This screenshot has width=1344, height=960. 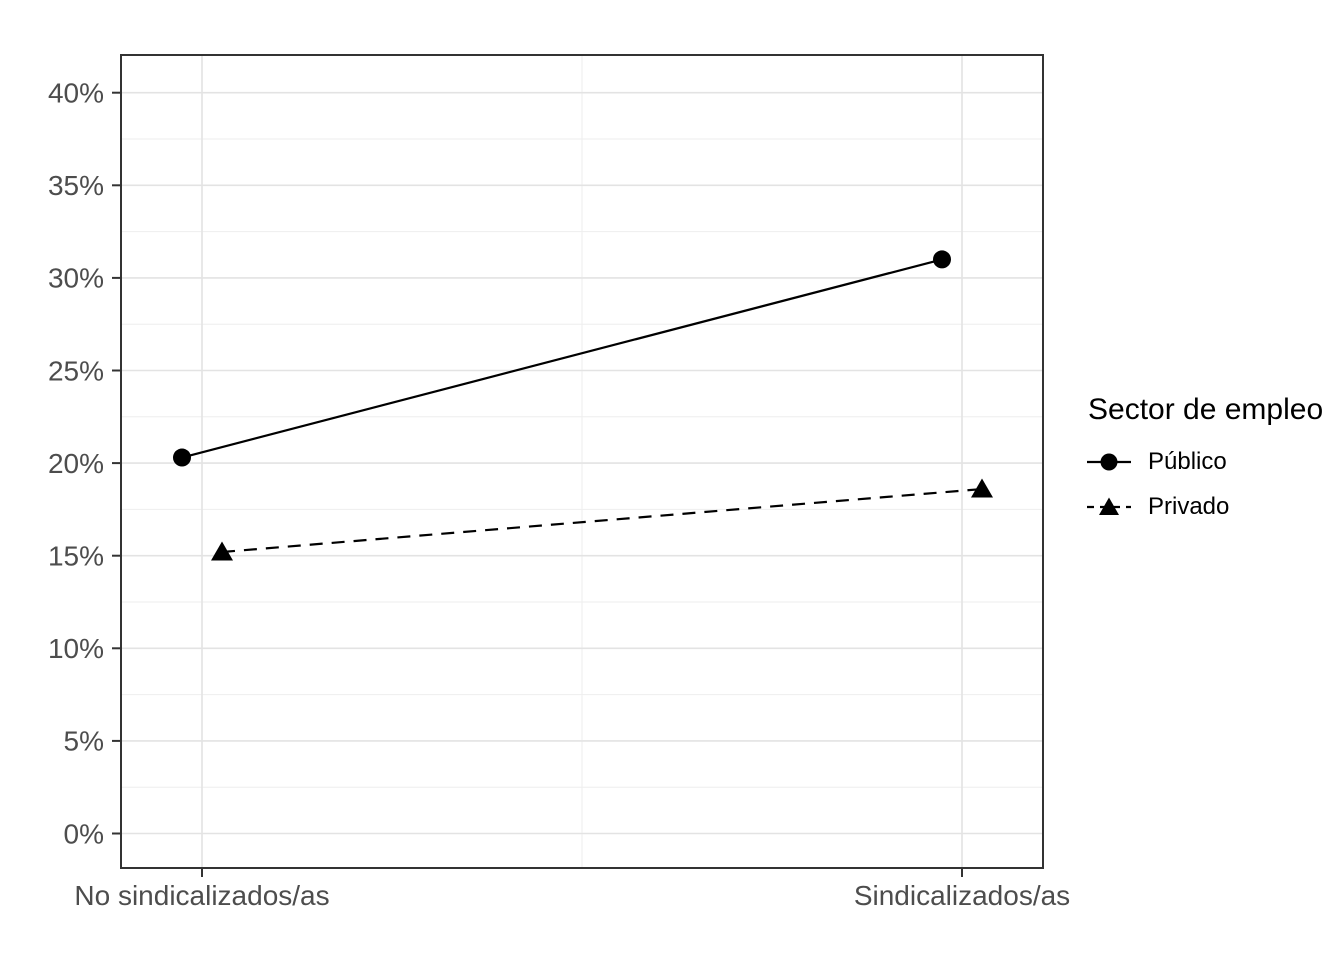 What do you see at coordinates (76, 185) in the screenshot?
I see `y-tick-label: 35%` at bounding box center [76, 185].